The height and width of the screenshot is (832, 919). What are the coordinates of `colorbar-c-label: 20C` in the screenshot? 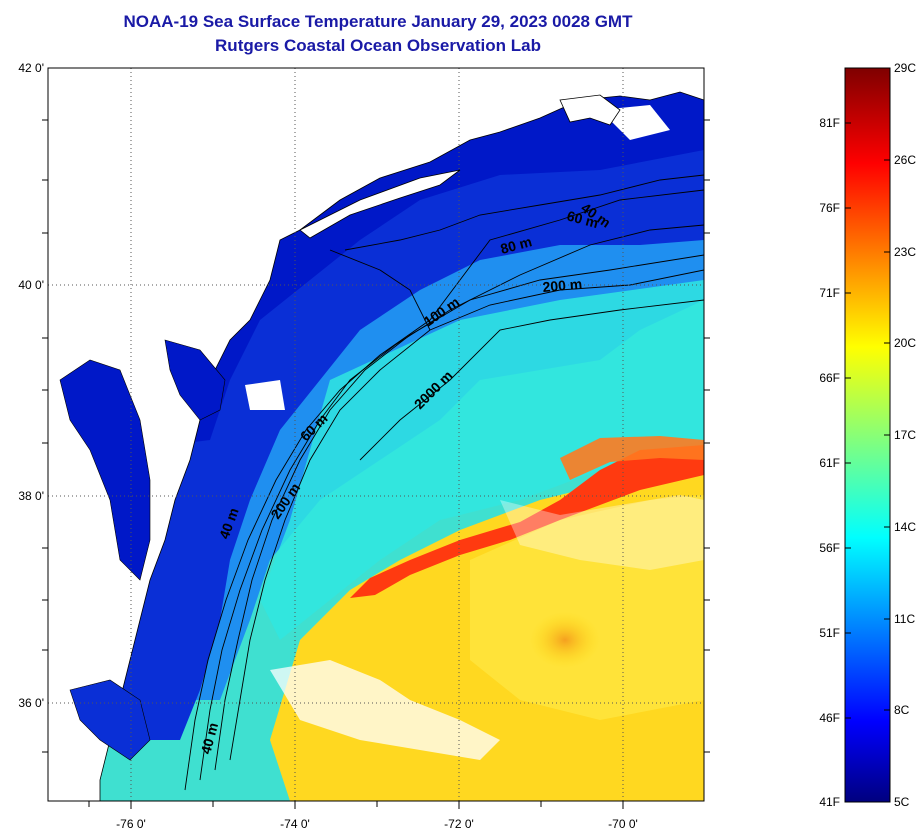 It's located at (905, 343).